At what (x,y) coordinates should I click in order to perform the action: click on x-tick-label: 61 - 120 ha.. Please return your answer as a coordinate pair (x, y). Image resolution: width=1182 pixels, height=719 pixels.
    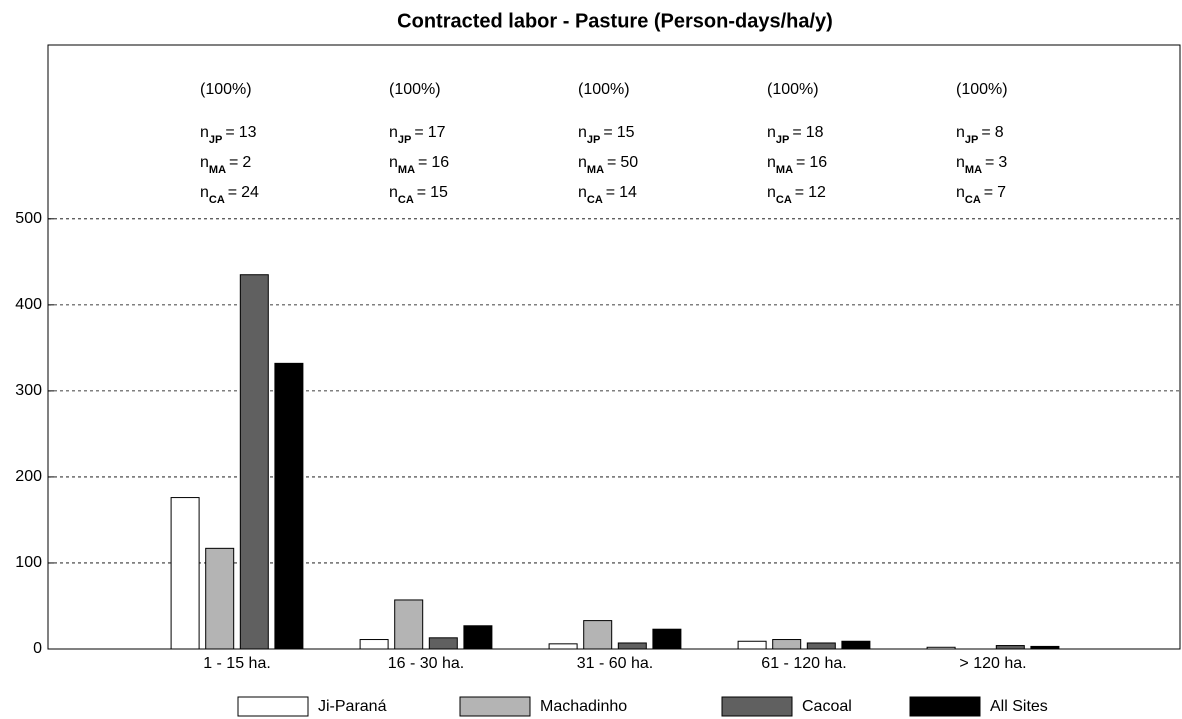
    Looking at the image, I should click on (803, 663).